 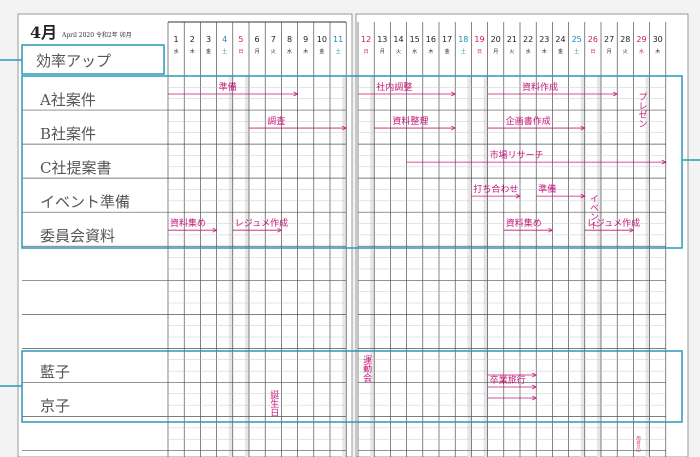 What do you see at coordinates (577, 39) in the screenshot?
I see `day-number: 25` at bounding box center [577, 39].